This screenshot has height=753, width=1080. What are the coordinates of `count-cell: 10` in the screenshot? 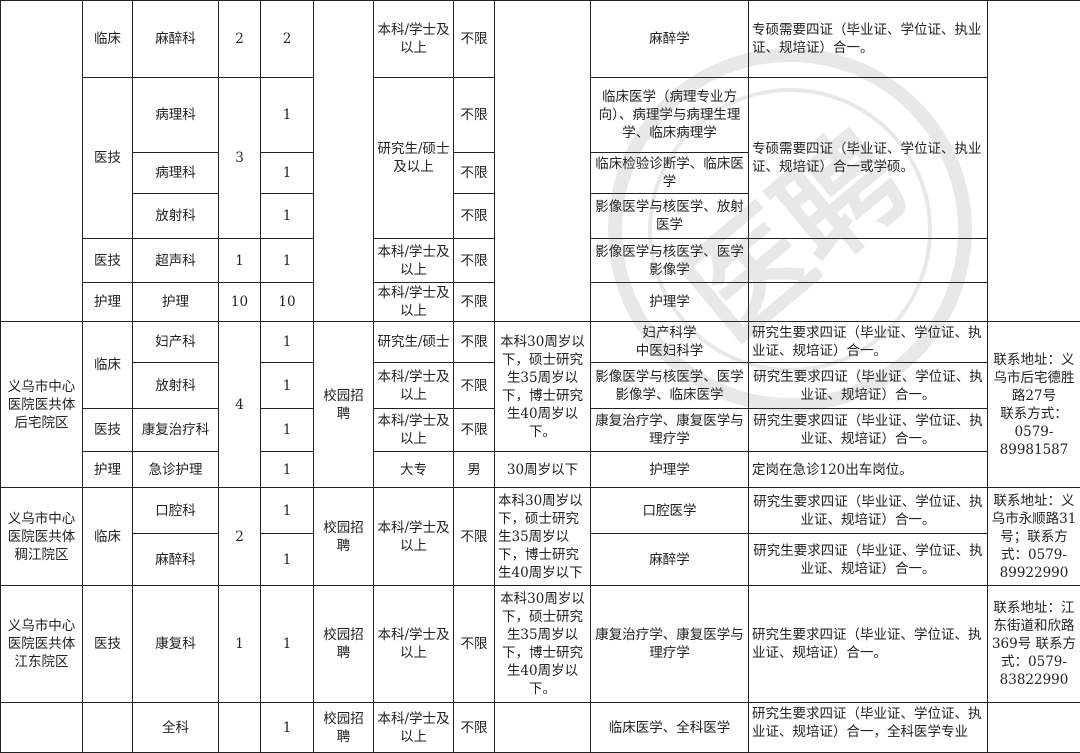 It's located at (287, 302).